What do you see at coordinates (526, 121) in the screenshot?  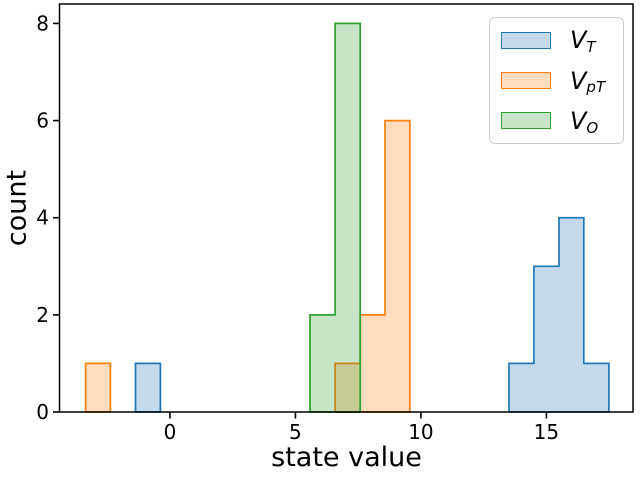 I see `legend-swatch-V_O` at bounding box center [526, 121].